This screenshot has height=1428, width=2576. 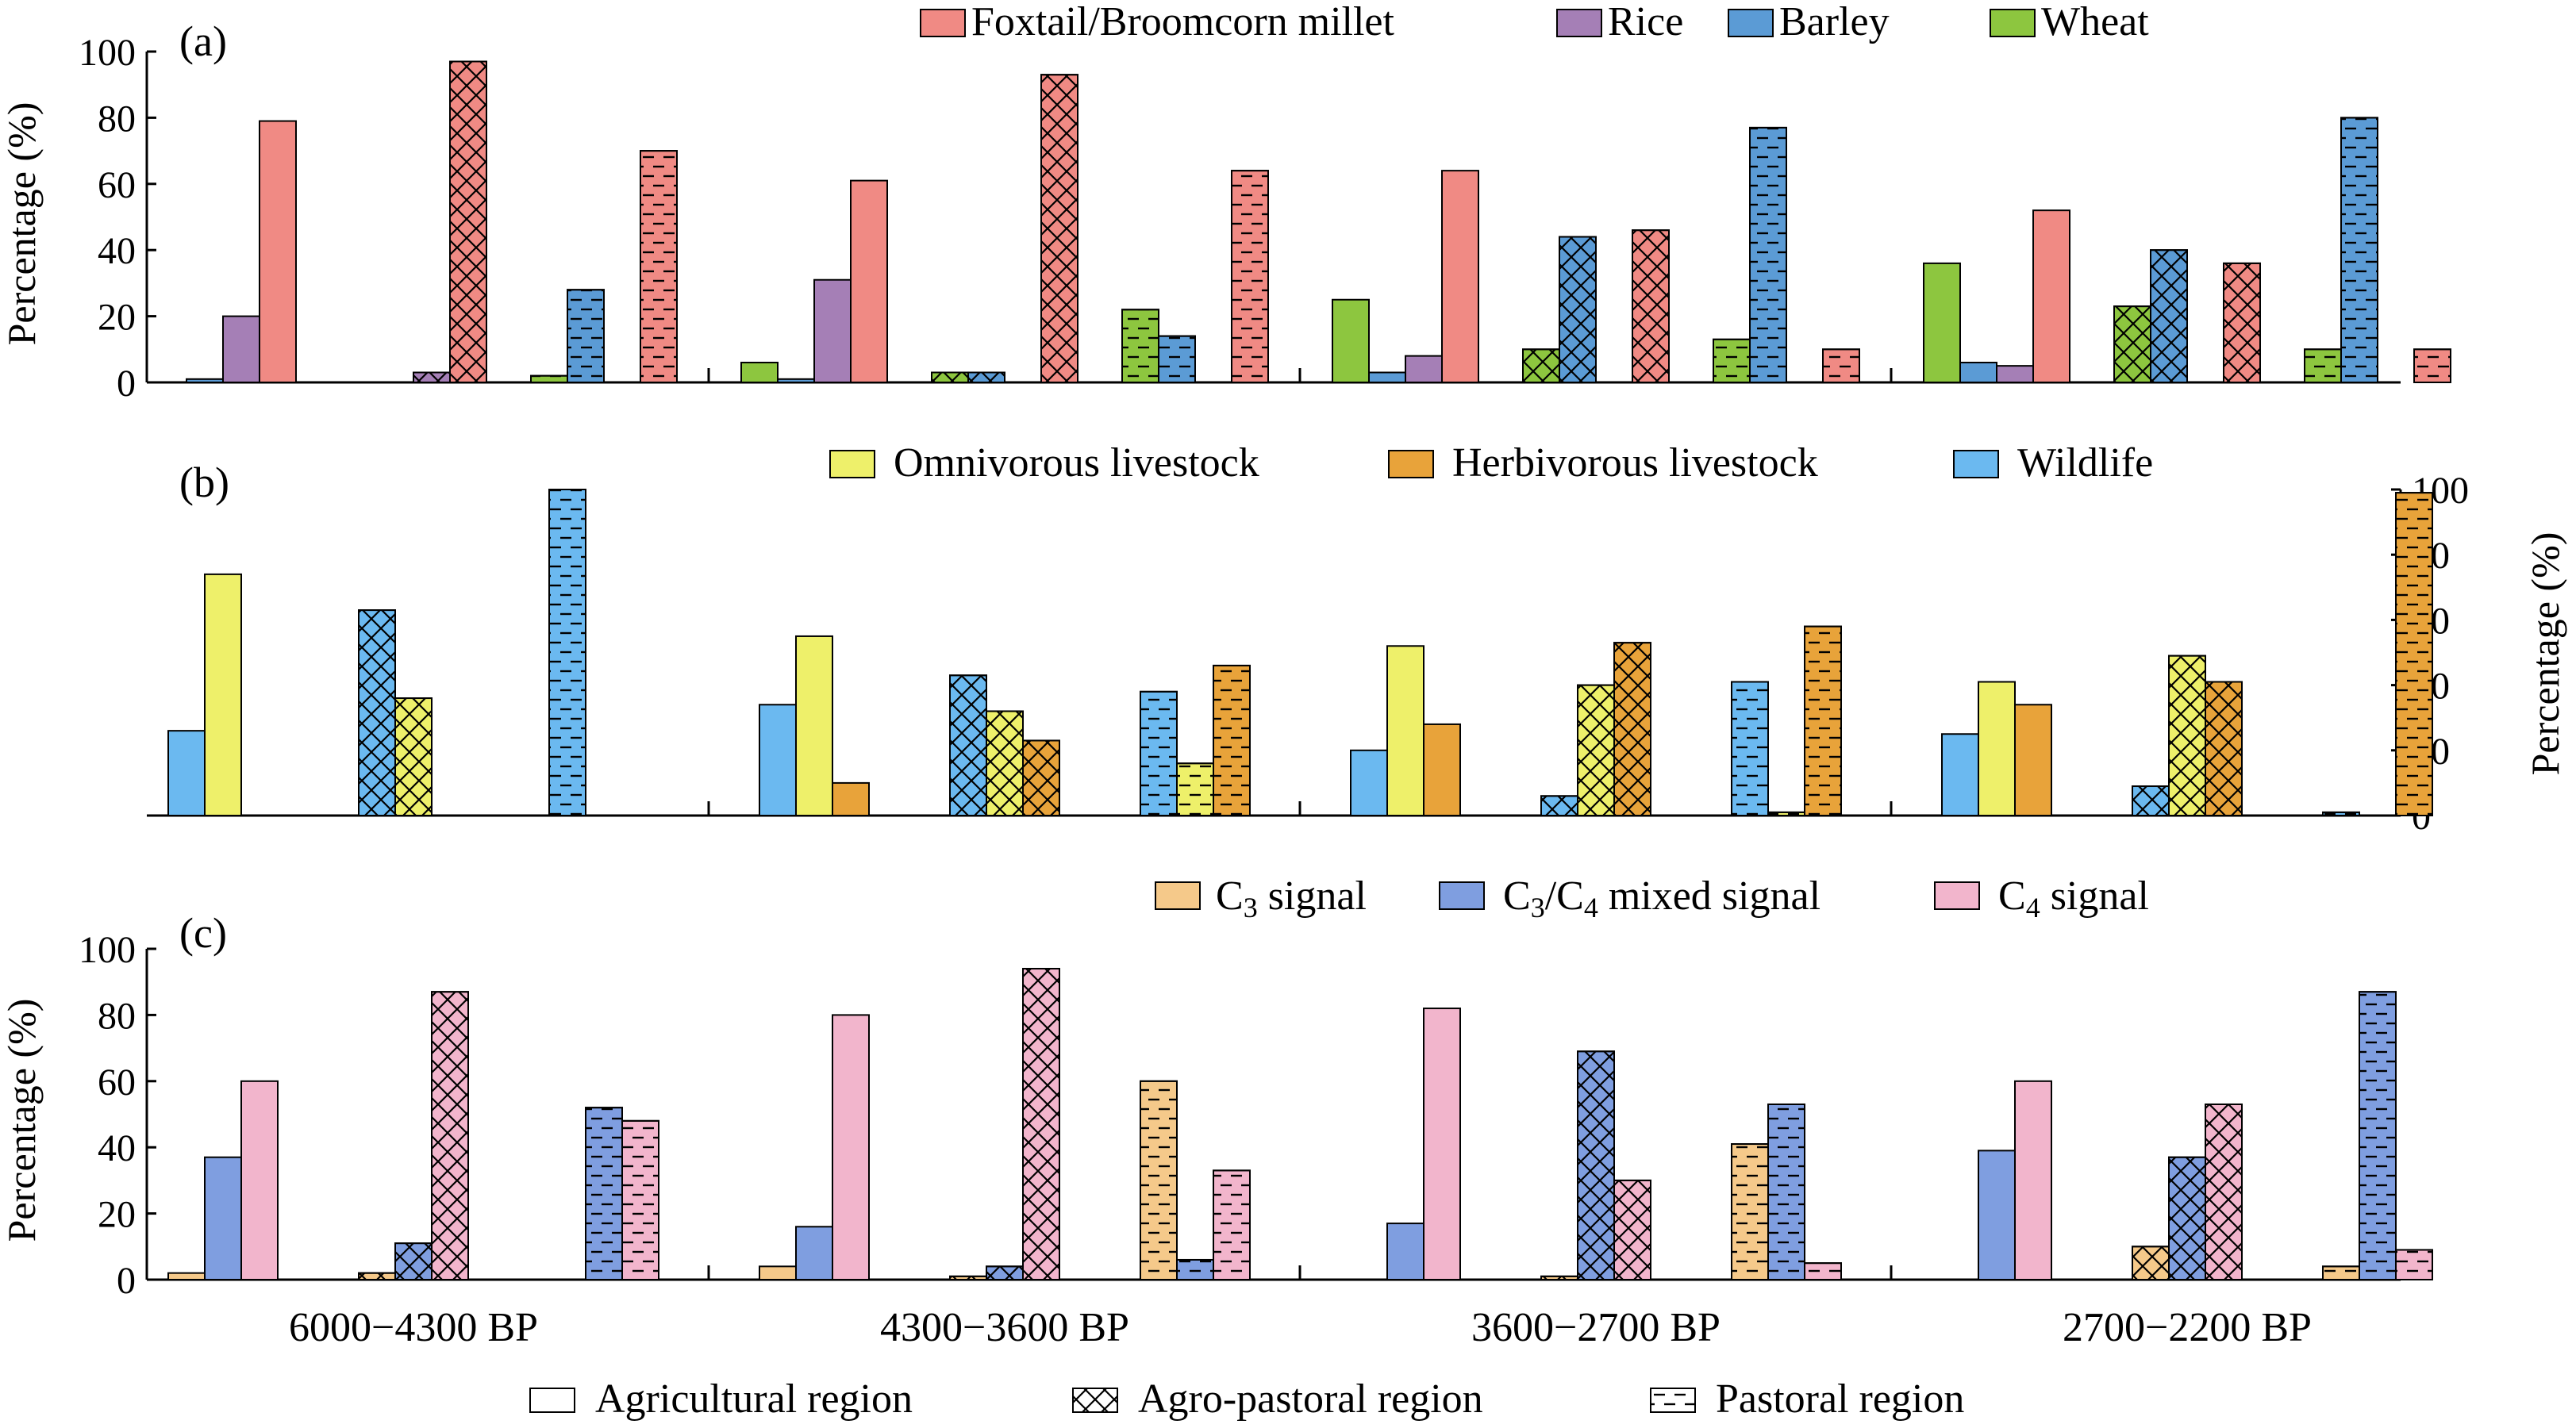 I want to click on legend-swatch-millet, so click(x=943, y=23).